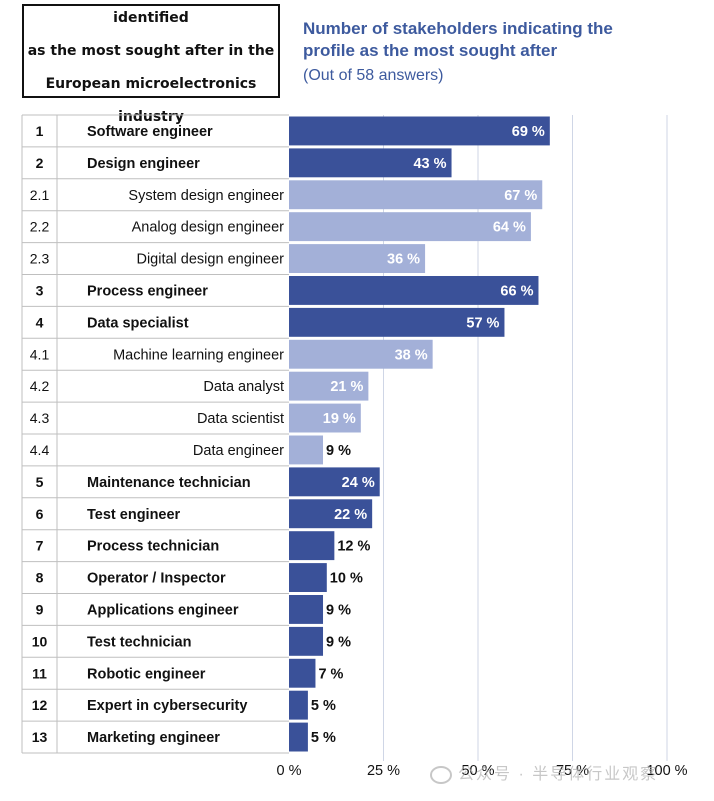  What do you see at coordinates (150, 132) in the screenshot?
I see `job-label: Software engineer` at bounding box center [150, 132].